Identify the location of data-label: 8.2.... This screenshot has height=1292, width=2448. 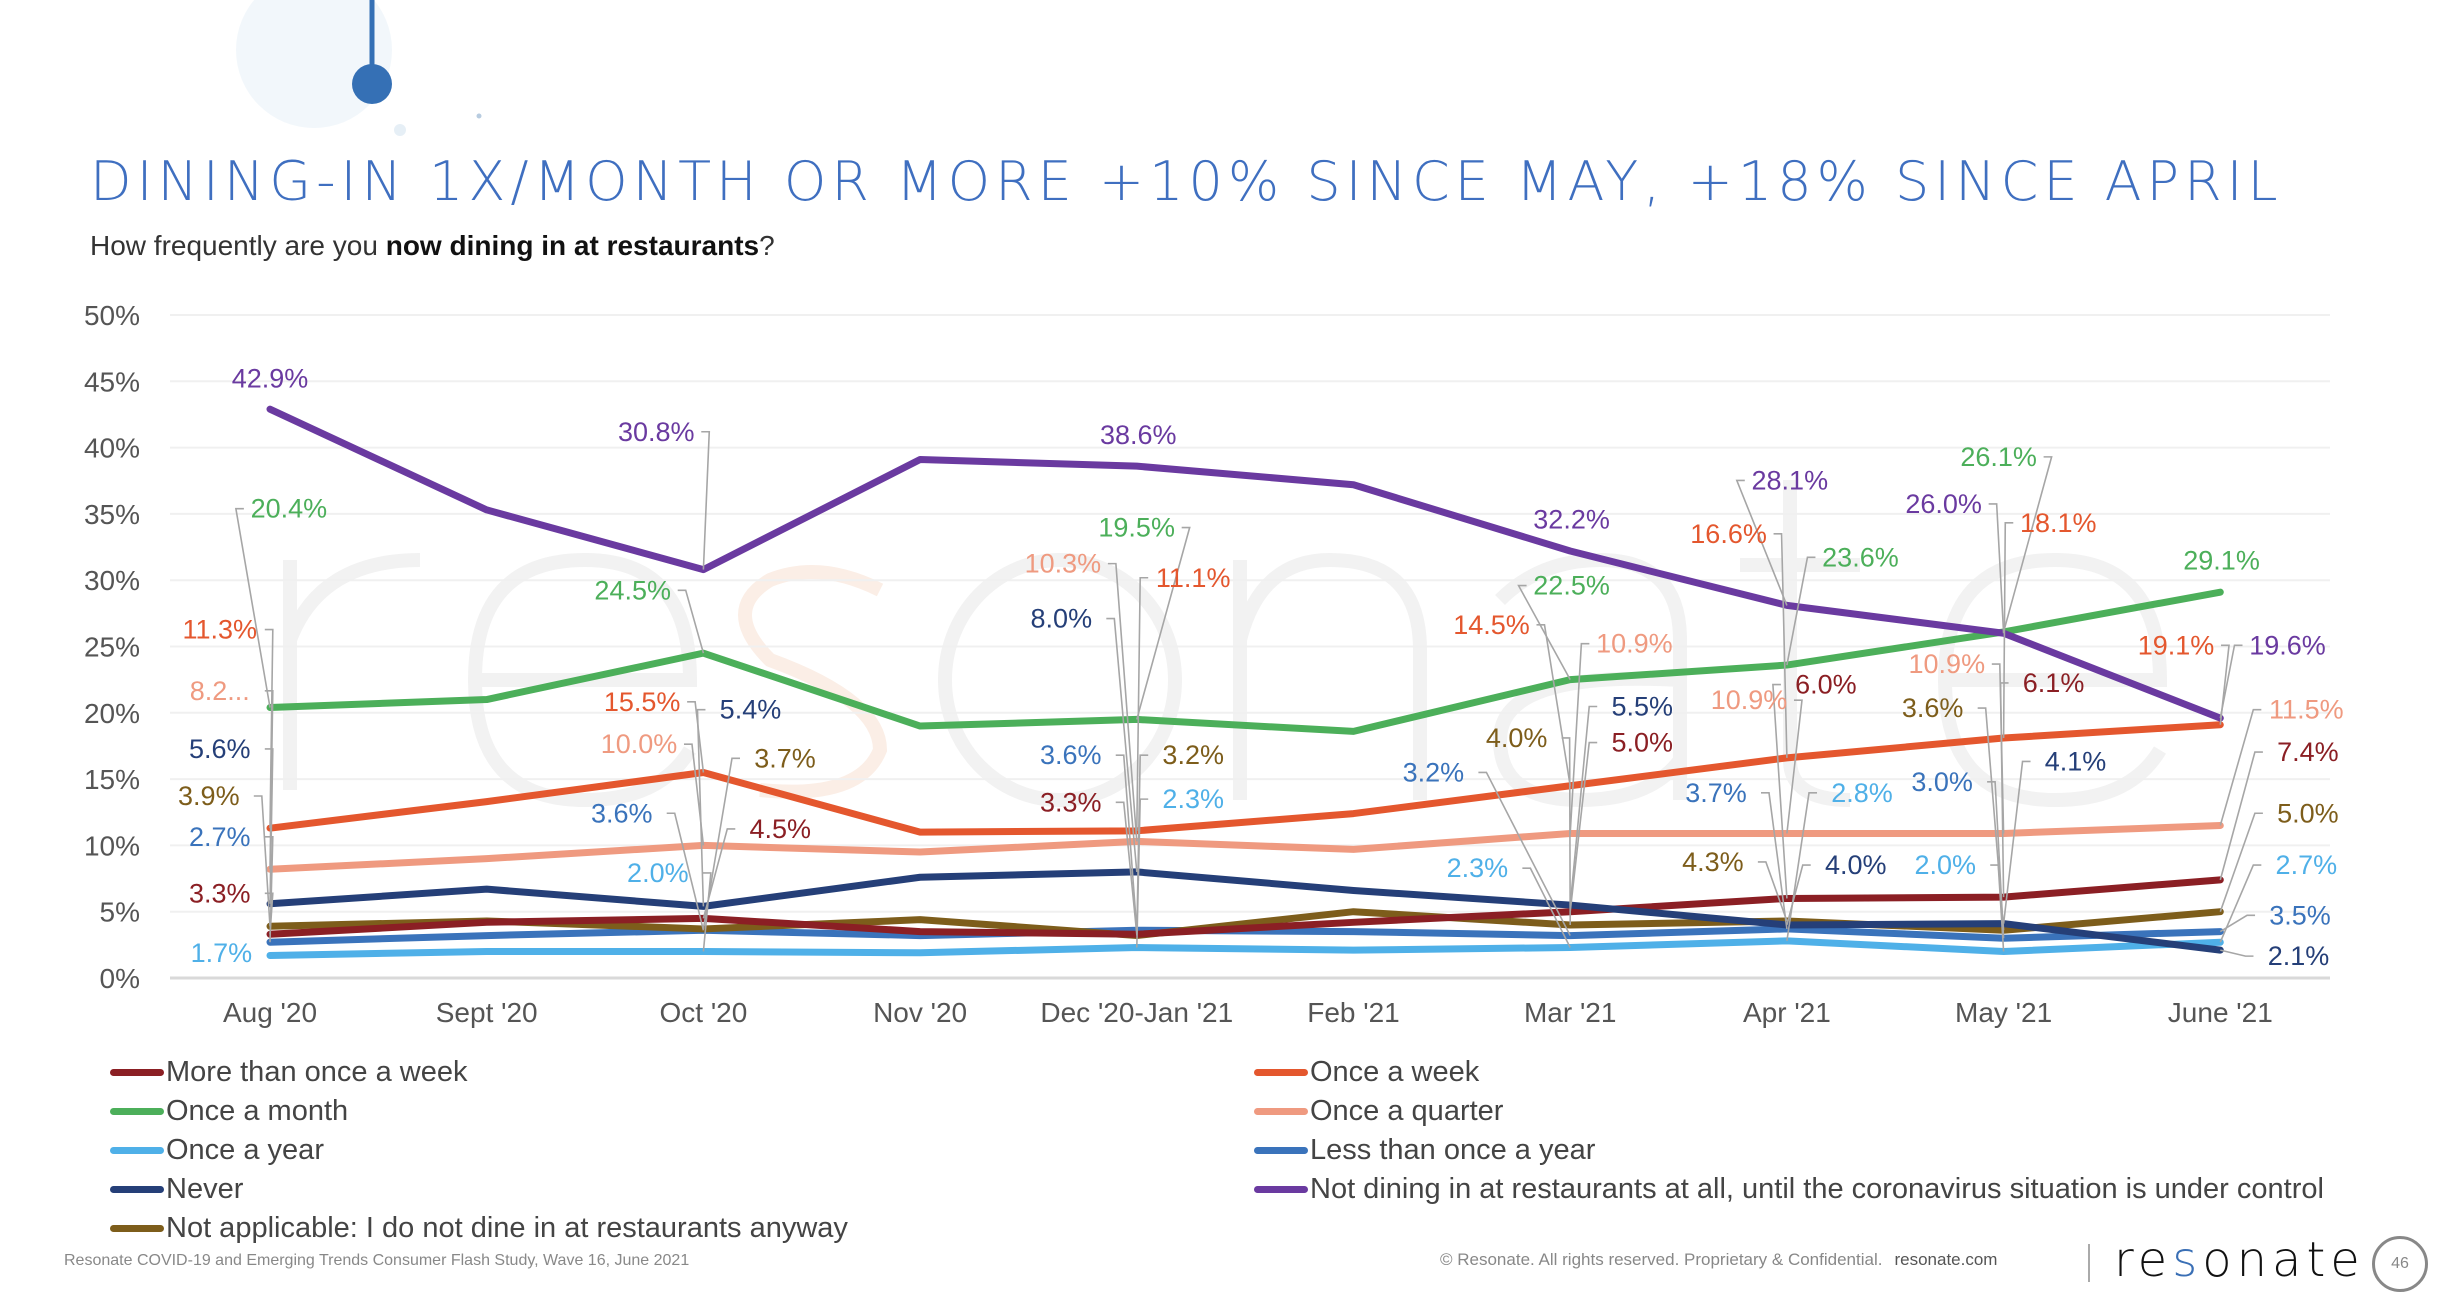
(220, 691).